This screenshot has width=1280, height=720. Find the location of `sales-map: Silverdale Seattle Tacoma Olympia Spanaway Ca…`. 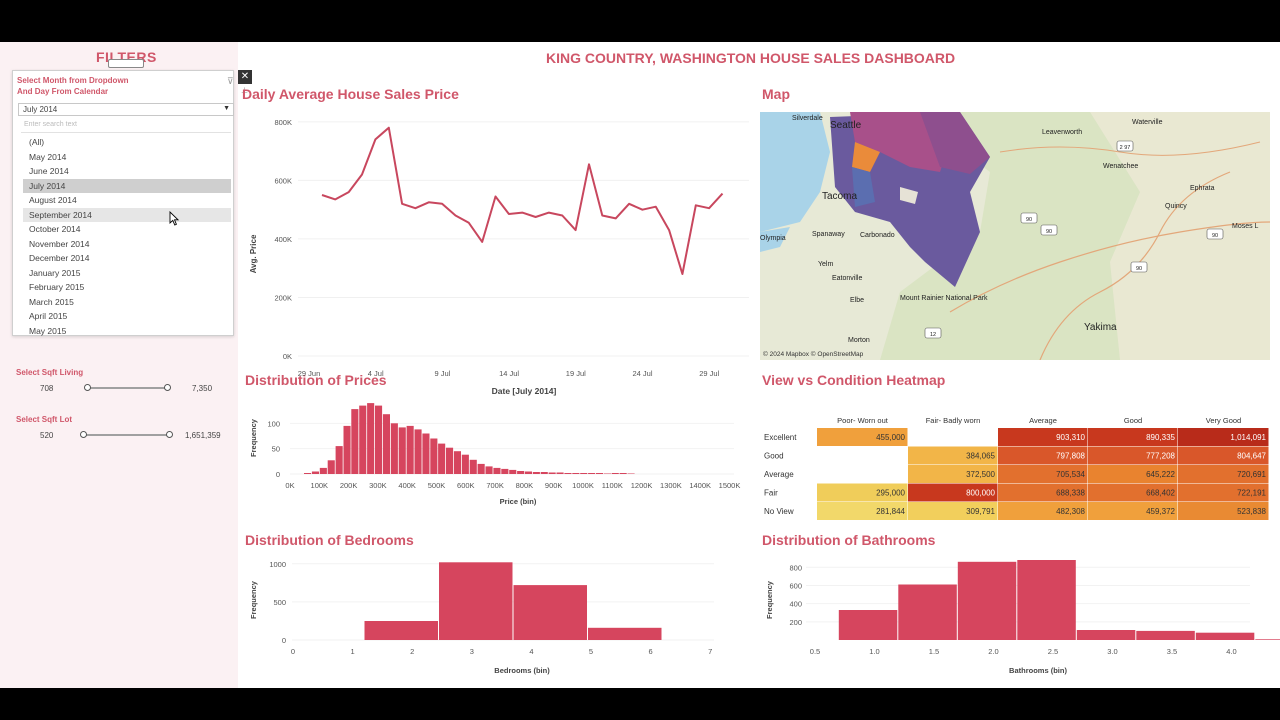

sales-map: Silverdale Seattle Tacoma Olympia Spanaway Ca… is located at coordinates (1015, 236).